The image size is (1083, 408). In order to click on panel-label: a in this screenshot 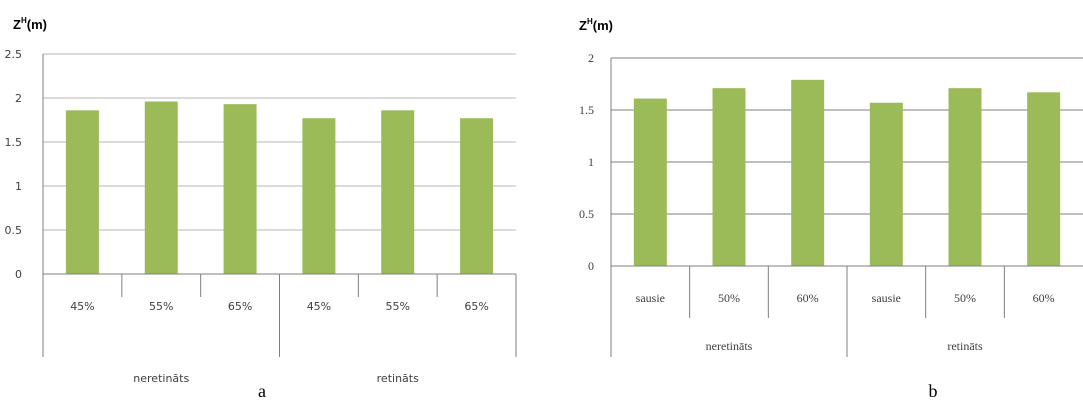, I will do `click(262, 391)`.